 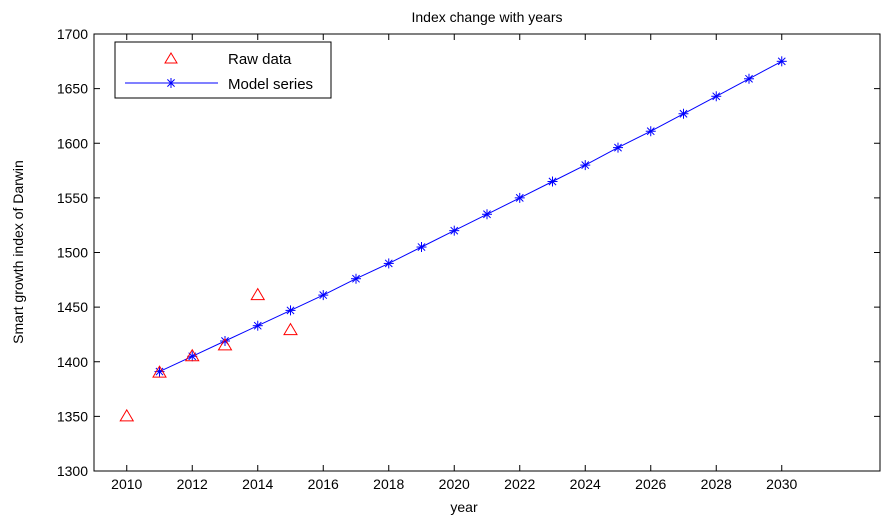 I want to click on legend-raw-data-label: Raw data, so click(x=260, y=59).